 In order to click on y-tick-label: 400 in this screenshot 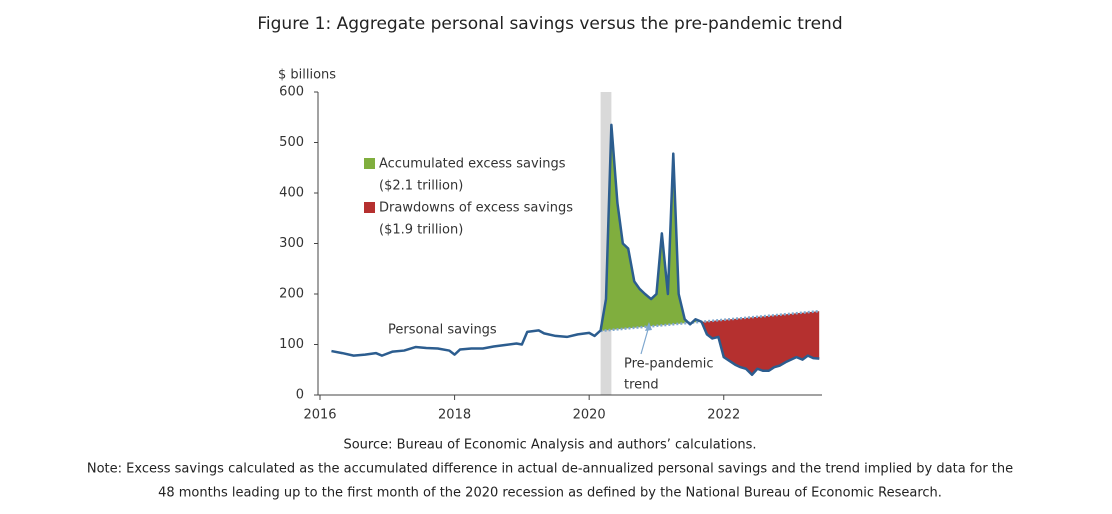, I will do `click(291, 193)`.